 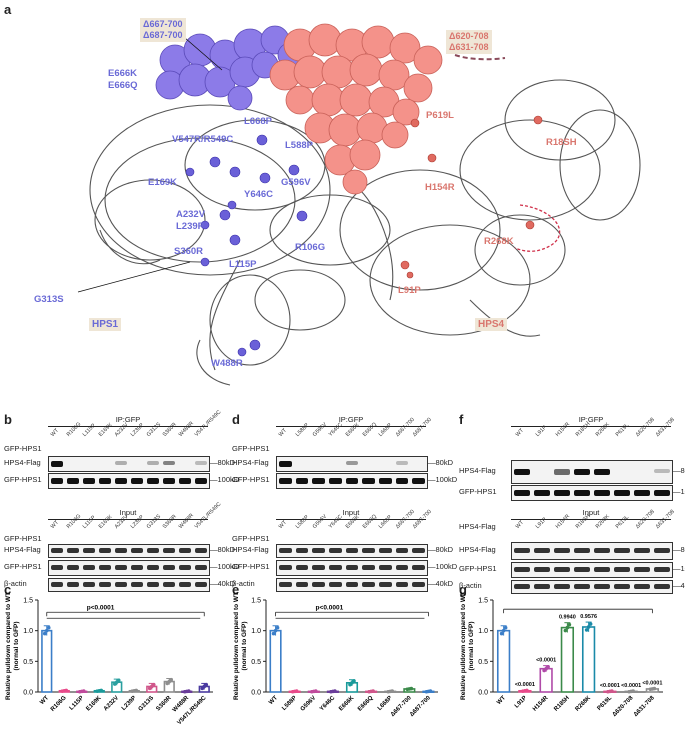 What do you see at coordinates (328, 704) in the screenshot?
I see `x-tick-label: Y646C` at bounding box center [328, 704].